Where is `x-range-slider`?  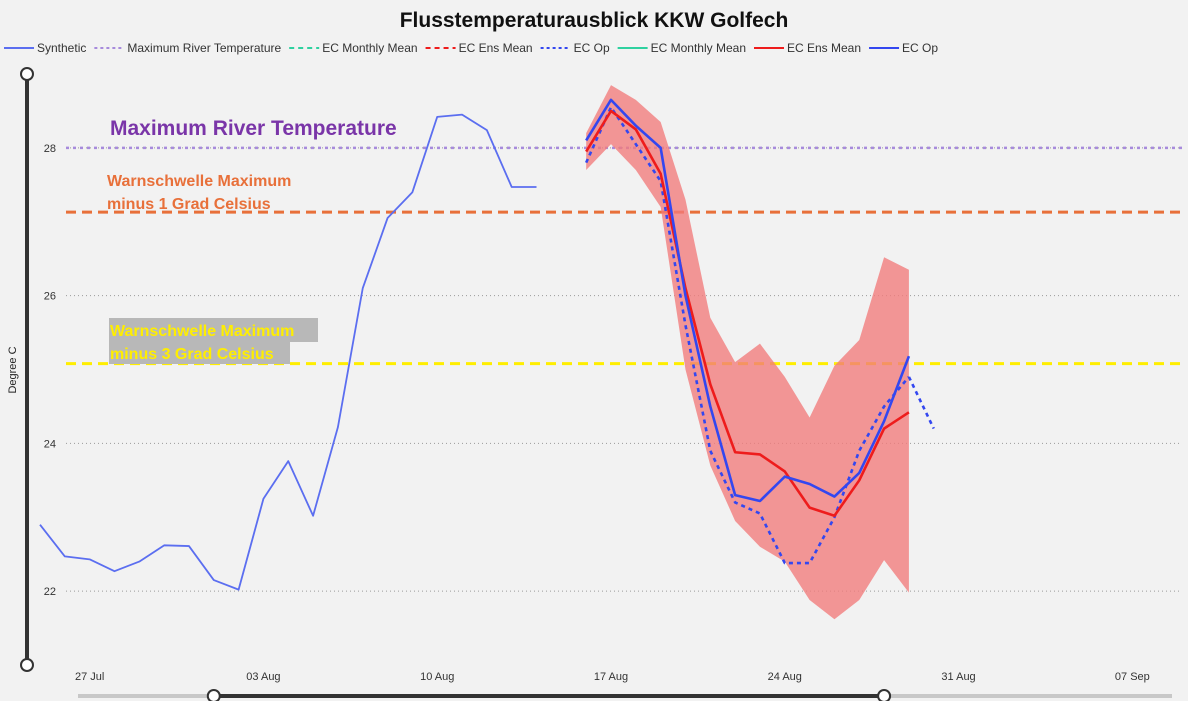
x-range-slider is located at coordinates (625, 695).